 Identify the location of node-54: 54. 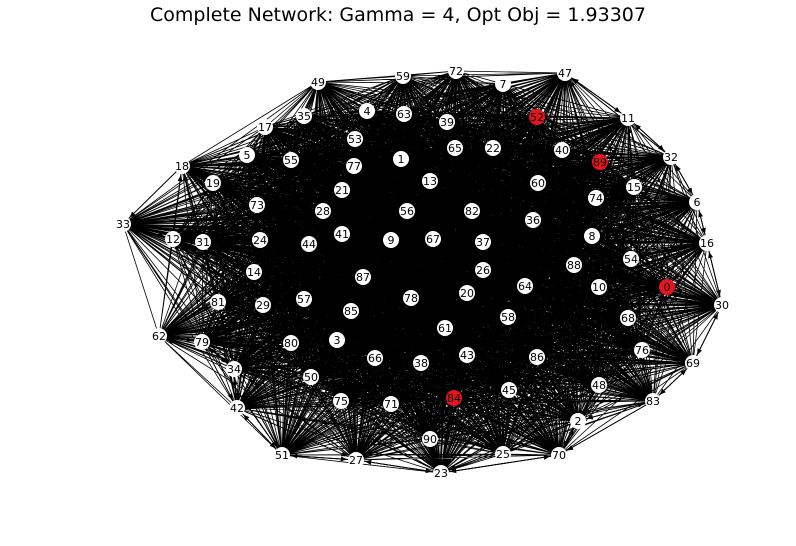
(631, 259).